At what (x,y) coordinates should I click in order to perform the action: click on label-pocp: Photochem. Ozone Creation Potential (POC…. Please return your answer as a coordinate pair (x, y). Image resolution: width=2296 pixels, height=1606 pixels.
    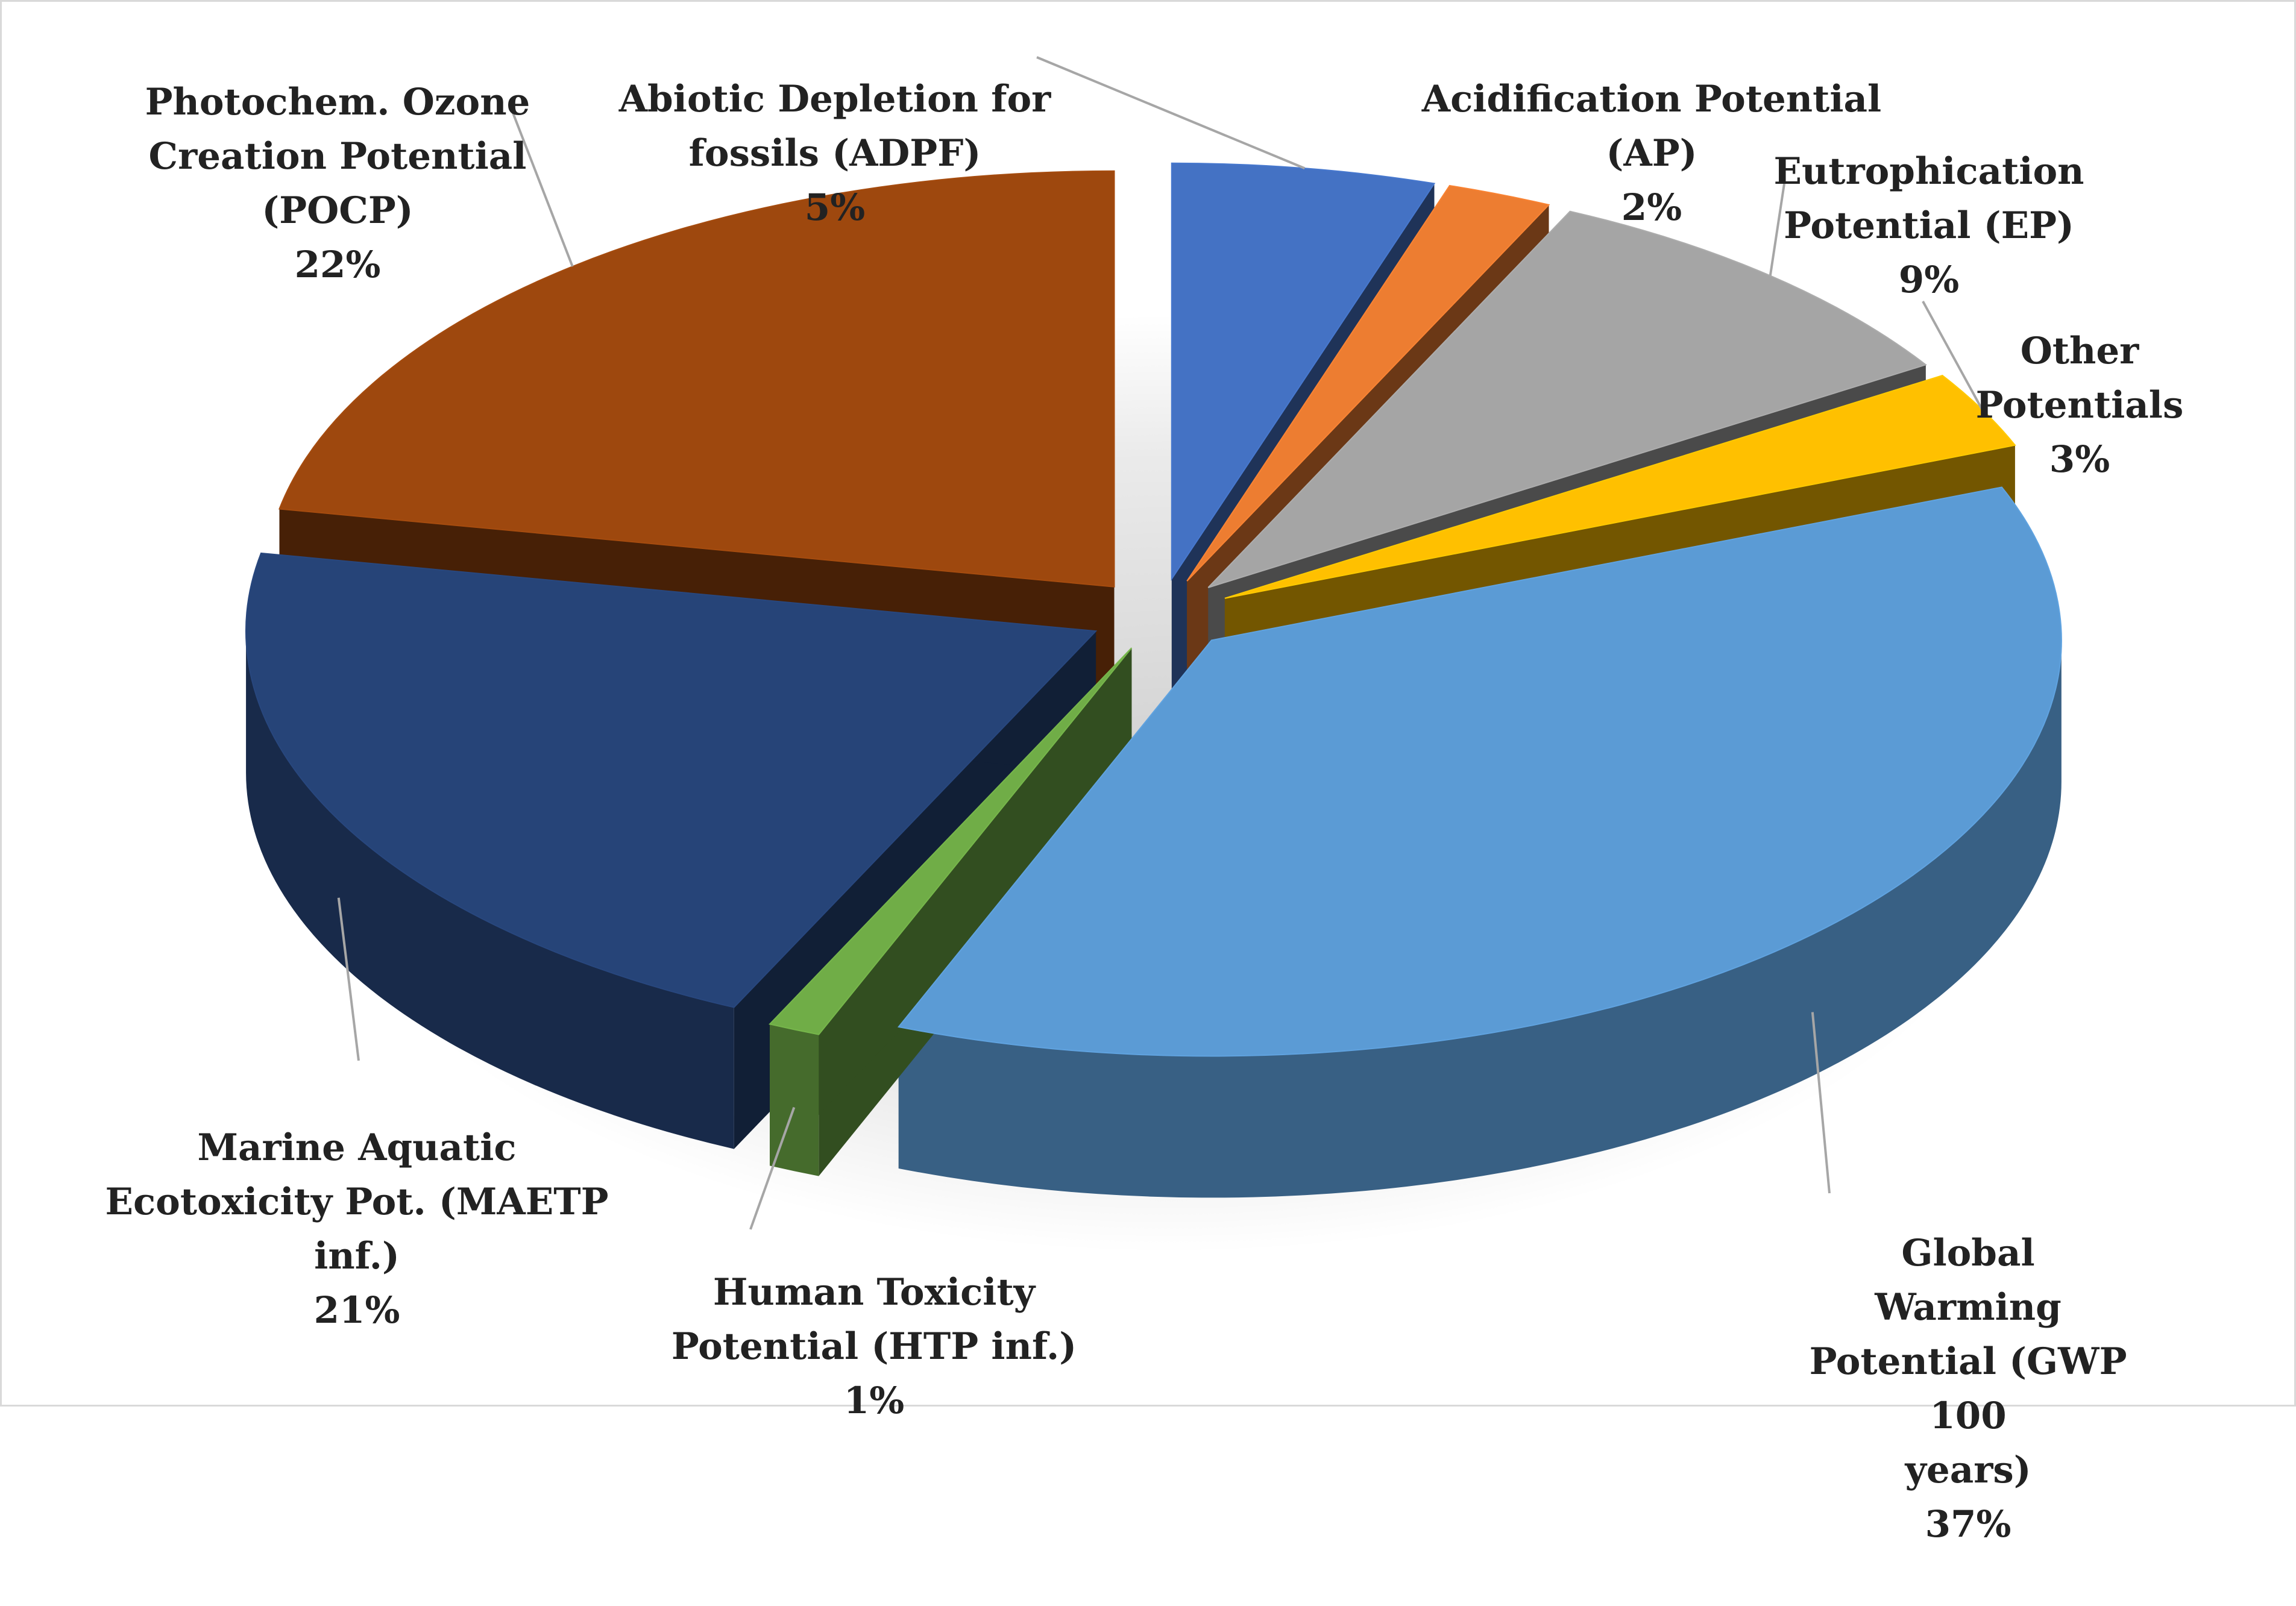
    Looking at the image, I should click on (337, 184).